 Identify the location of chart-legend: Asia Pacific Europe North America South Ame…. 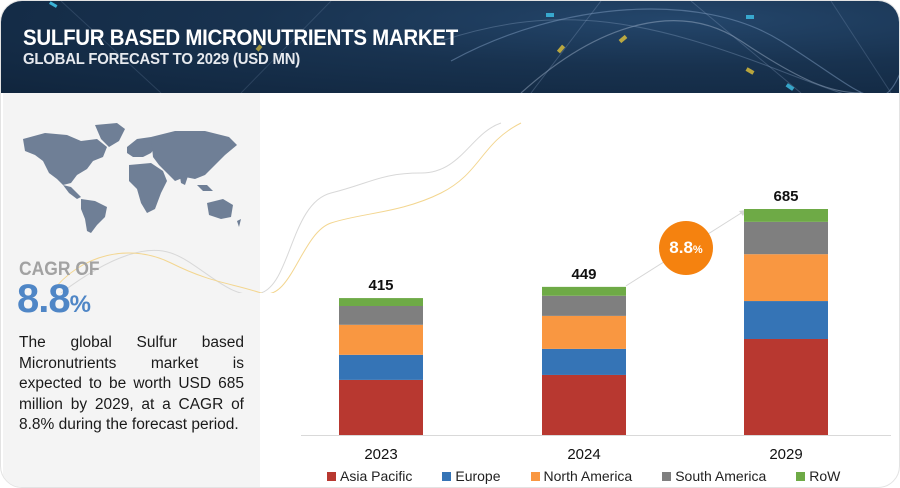
(598, 476).